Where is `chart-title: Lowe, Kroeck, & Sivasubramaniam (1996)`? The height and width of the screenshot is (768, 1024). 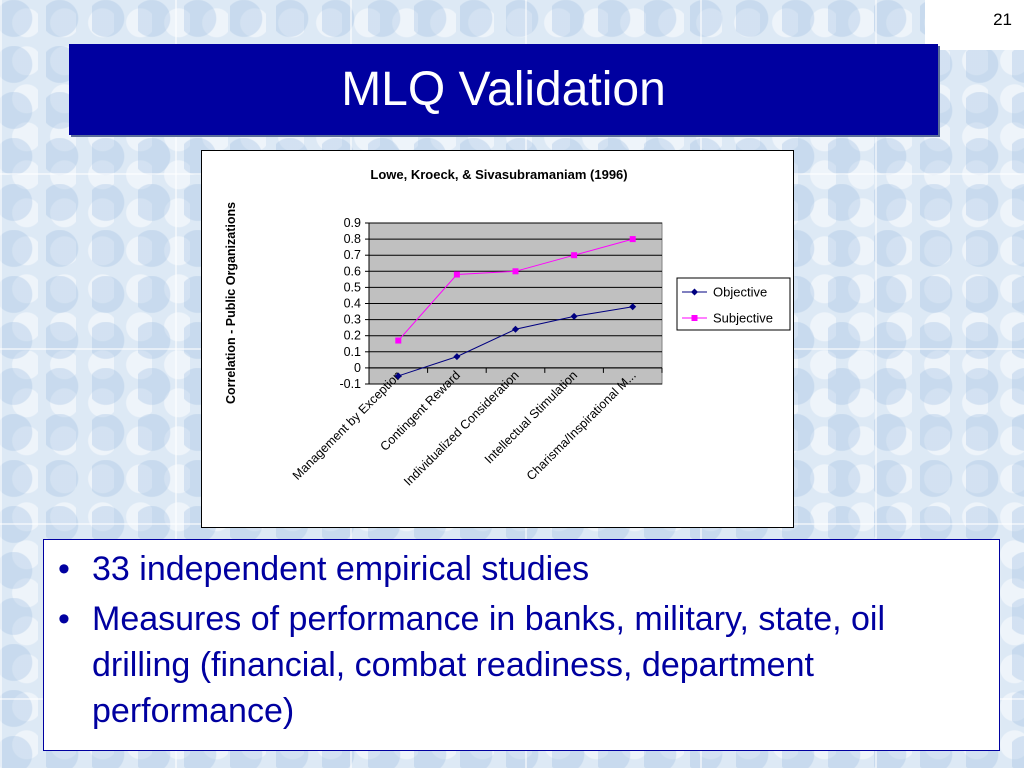
chart-title: Lowe, Kroeck, & Sivasubramaniam (1996) is located at coordinates (498, 174).